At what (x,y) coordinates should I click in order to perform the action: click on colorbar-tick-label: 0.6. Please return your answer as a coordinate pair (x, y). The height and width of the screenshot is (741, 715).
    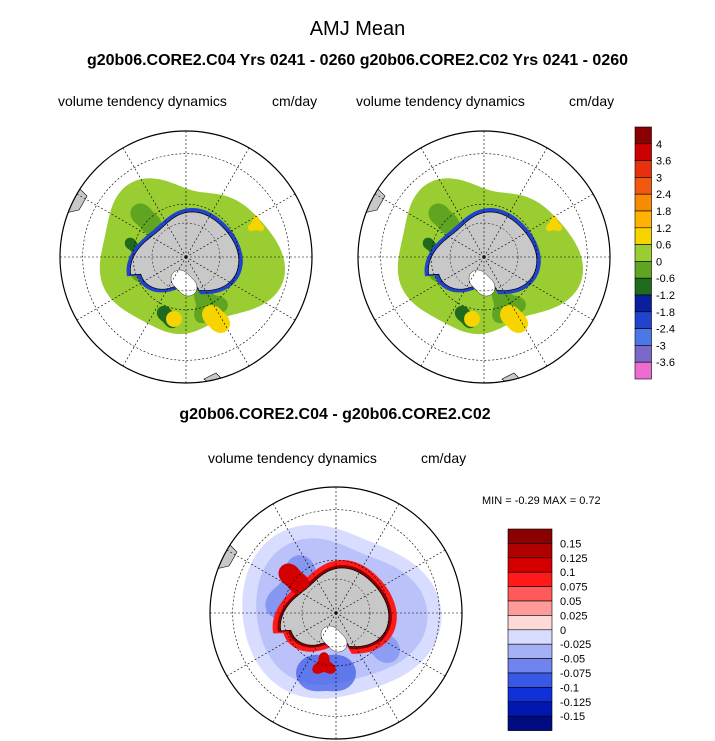
    Looking at the image, I should click on (663, 246).